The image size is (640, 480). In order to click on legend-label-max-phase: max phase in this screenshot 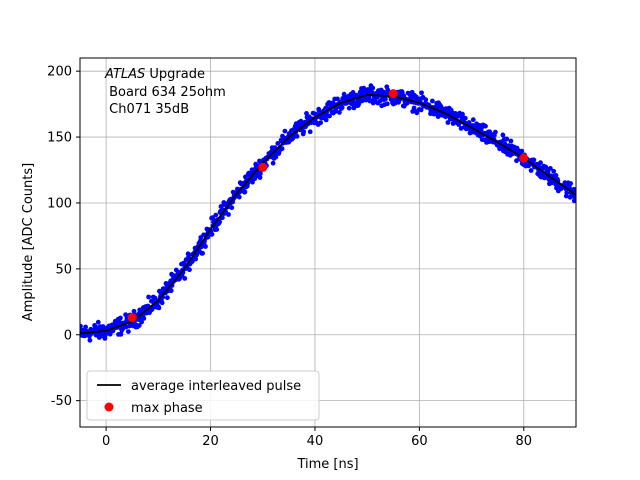, I will do `click(167, 408)`.